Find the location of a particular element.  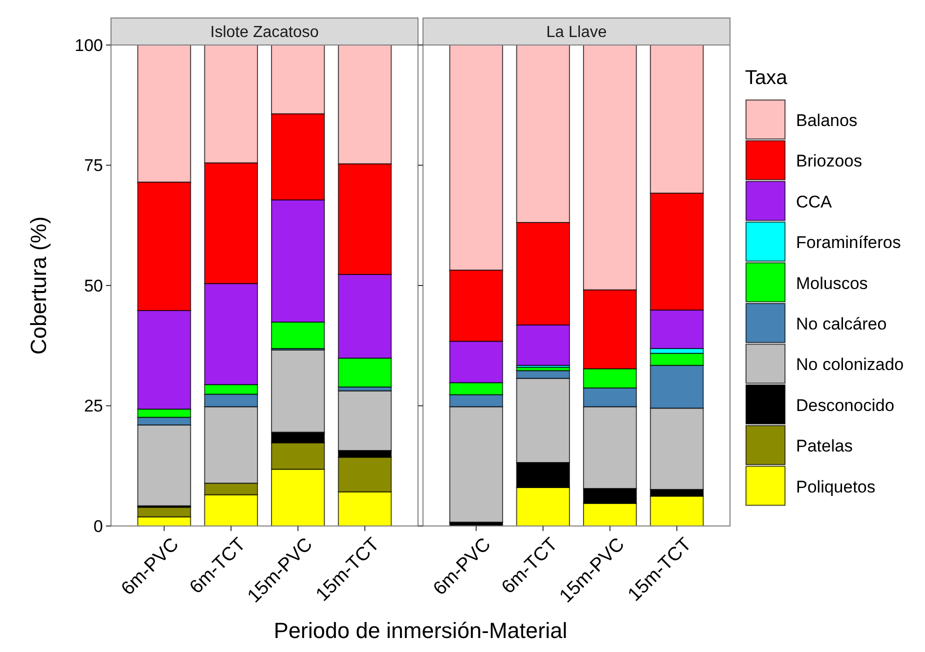

chart-title: La Llave is located at coordinates (576, 32).